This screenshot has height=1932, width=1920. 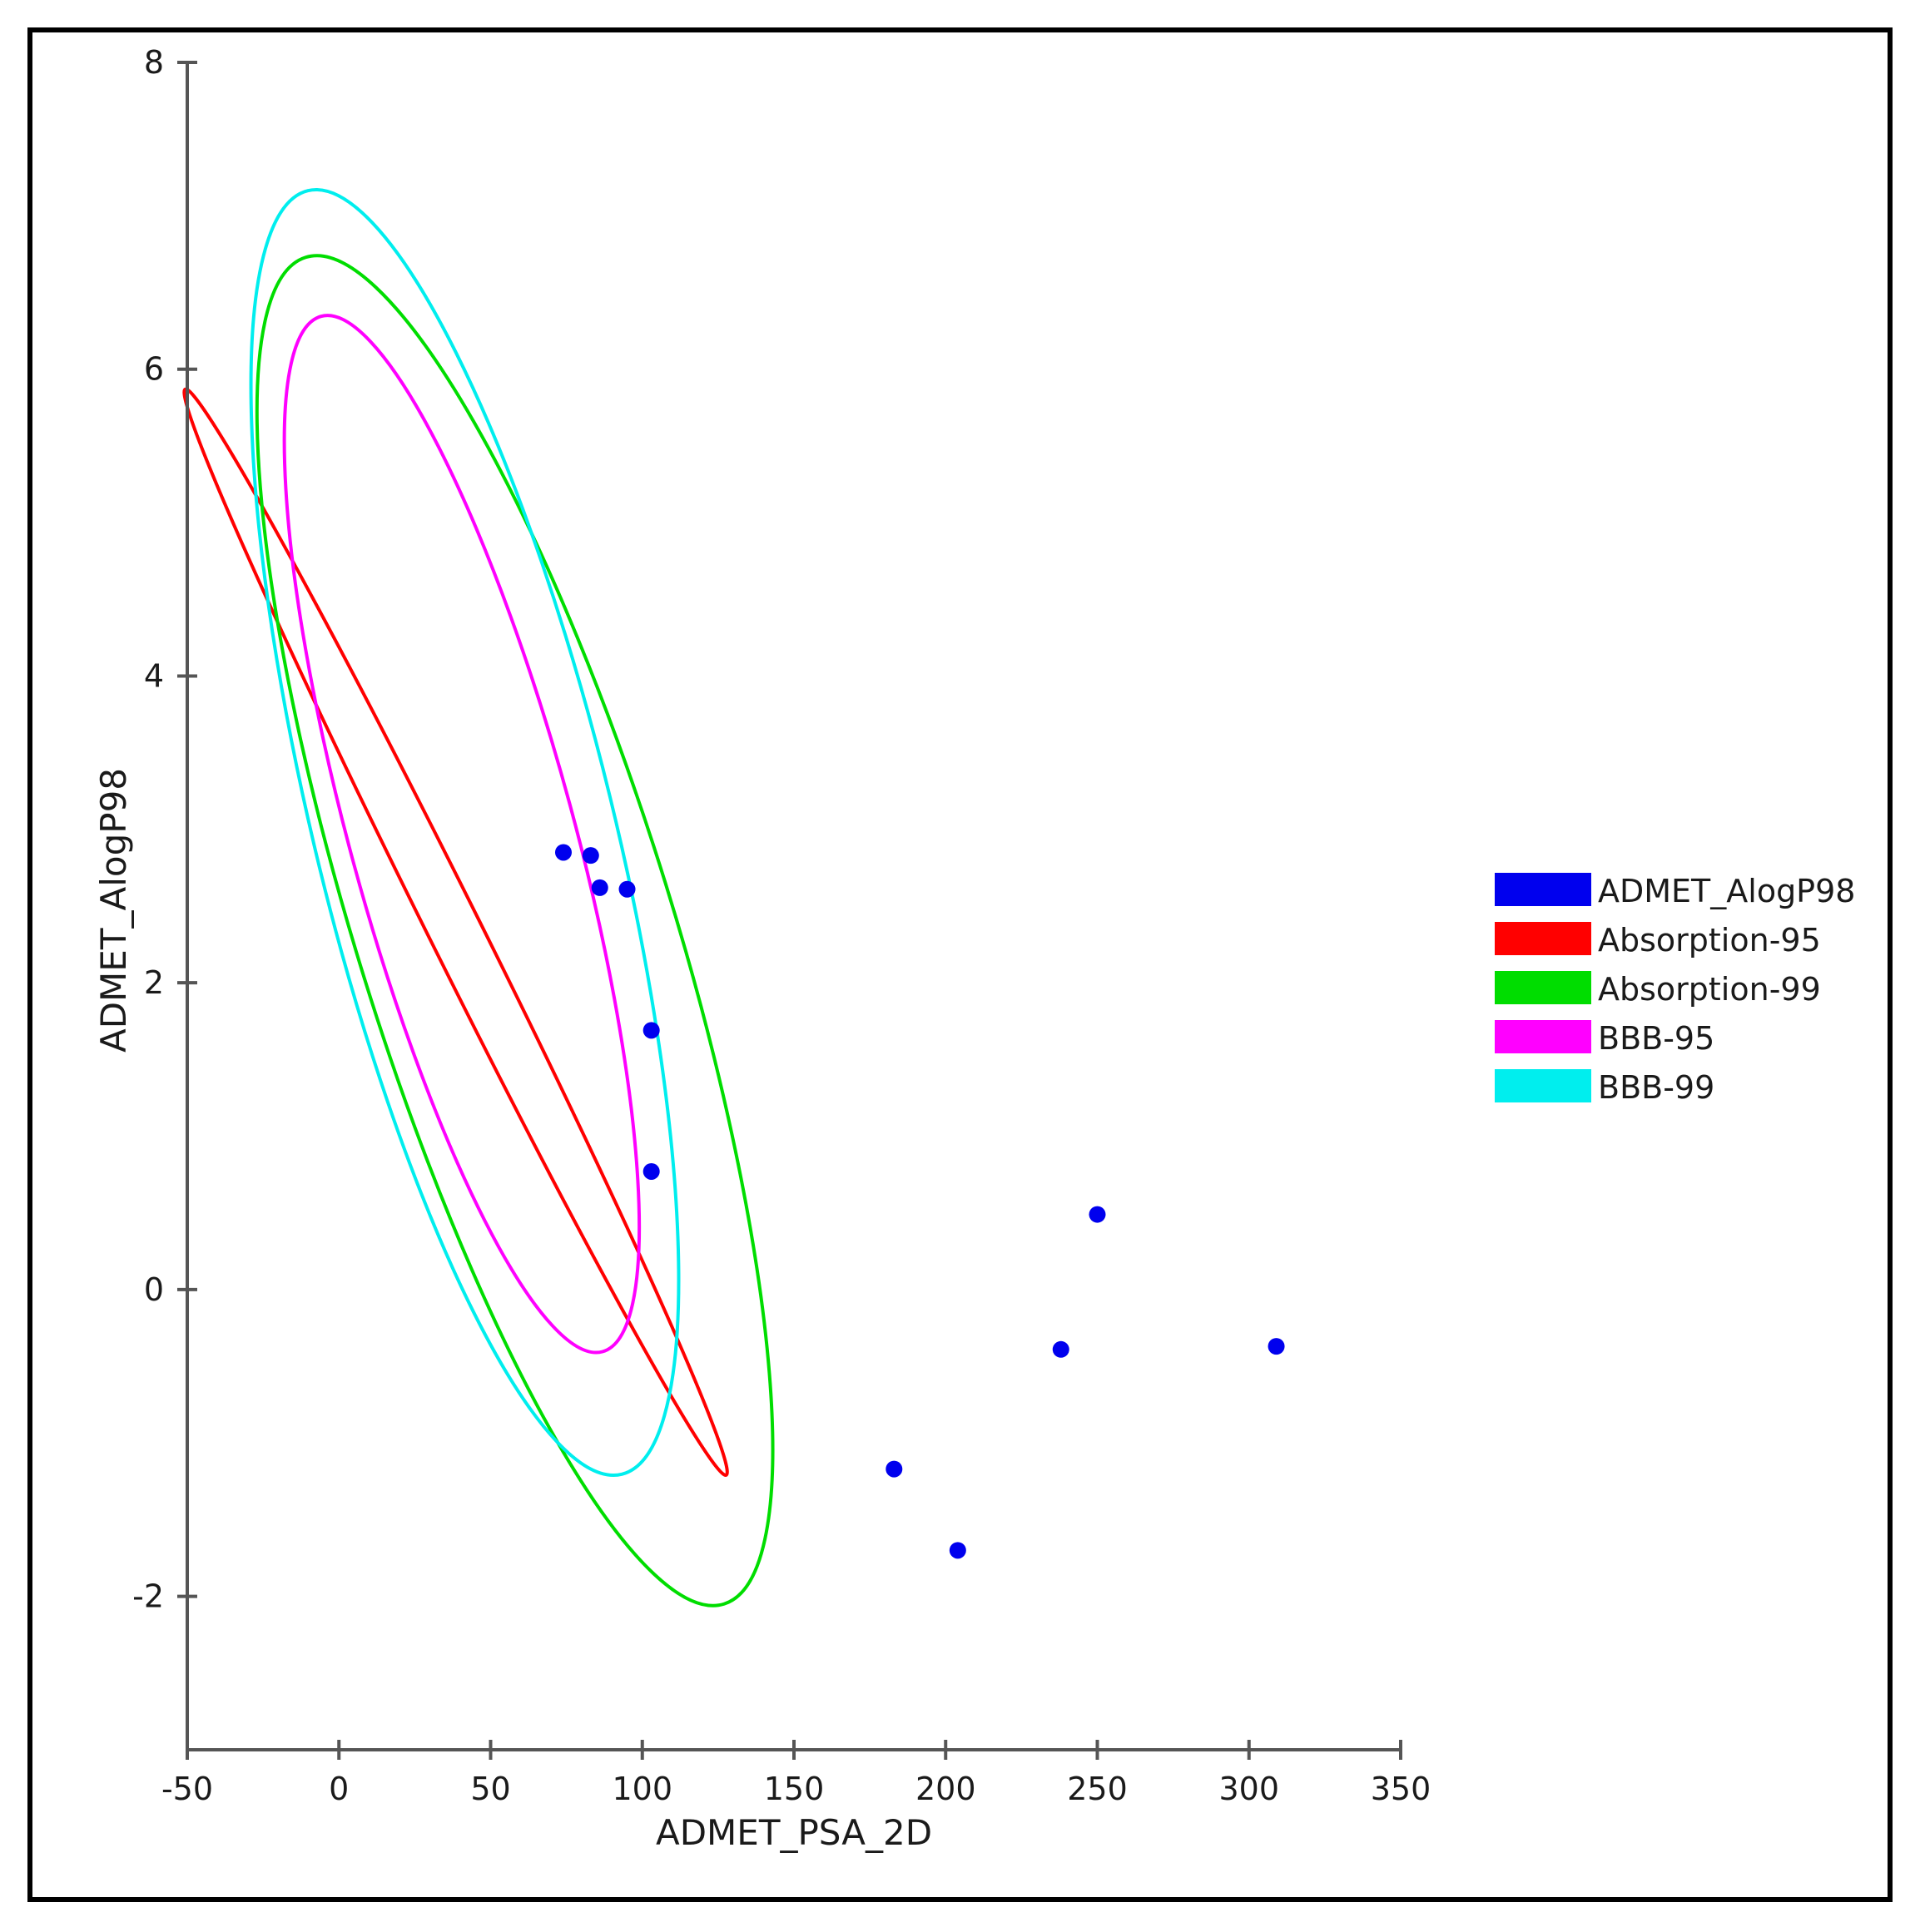 What do you see at coordinates (154, 676) in the screenshot?
I see `y-tick-label: 4` at bounding box center [154, 676].